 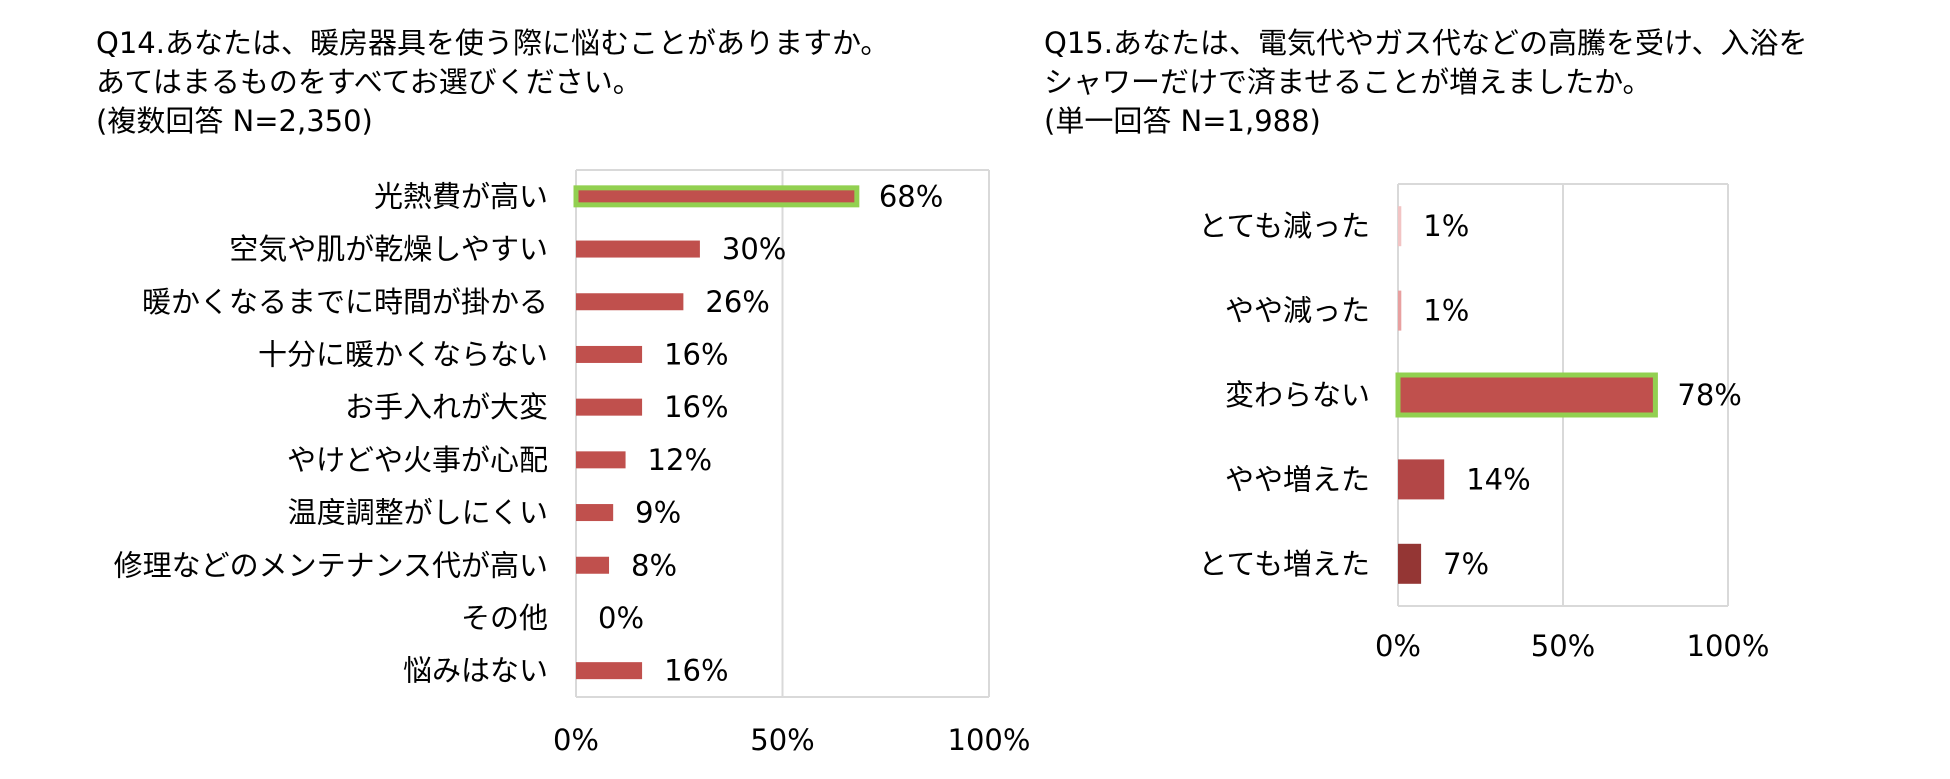 What do you see at coordinates (621, 618) in the screenshot?
I see `q14-data-label: 0%` at bounding box center [621, 618].